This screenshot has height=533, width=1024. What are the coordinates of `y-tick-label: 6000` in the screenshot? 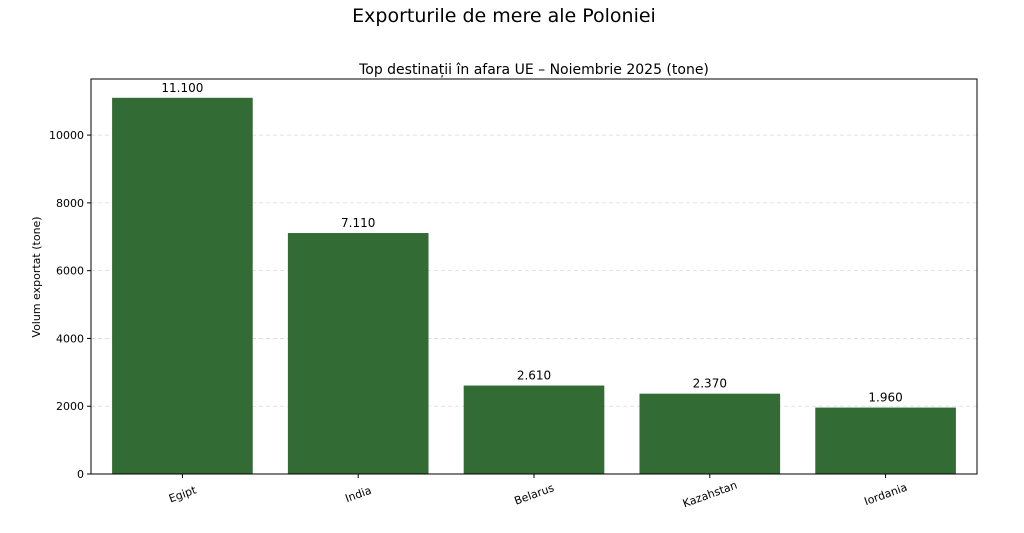 It's located at (70, 271).